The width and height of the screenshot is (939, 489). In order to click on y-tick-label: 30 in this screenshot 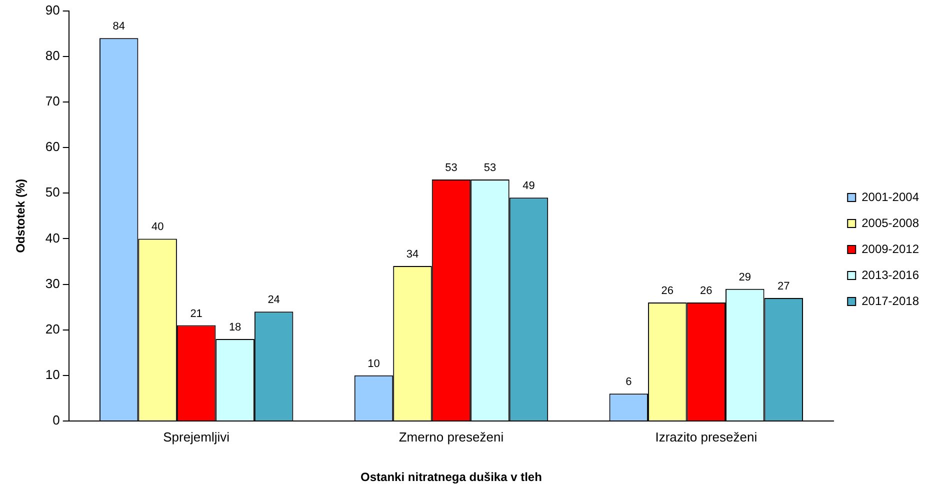, I will do `click(52, 283)`.